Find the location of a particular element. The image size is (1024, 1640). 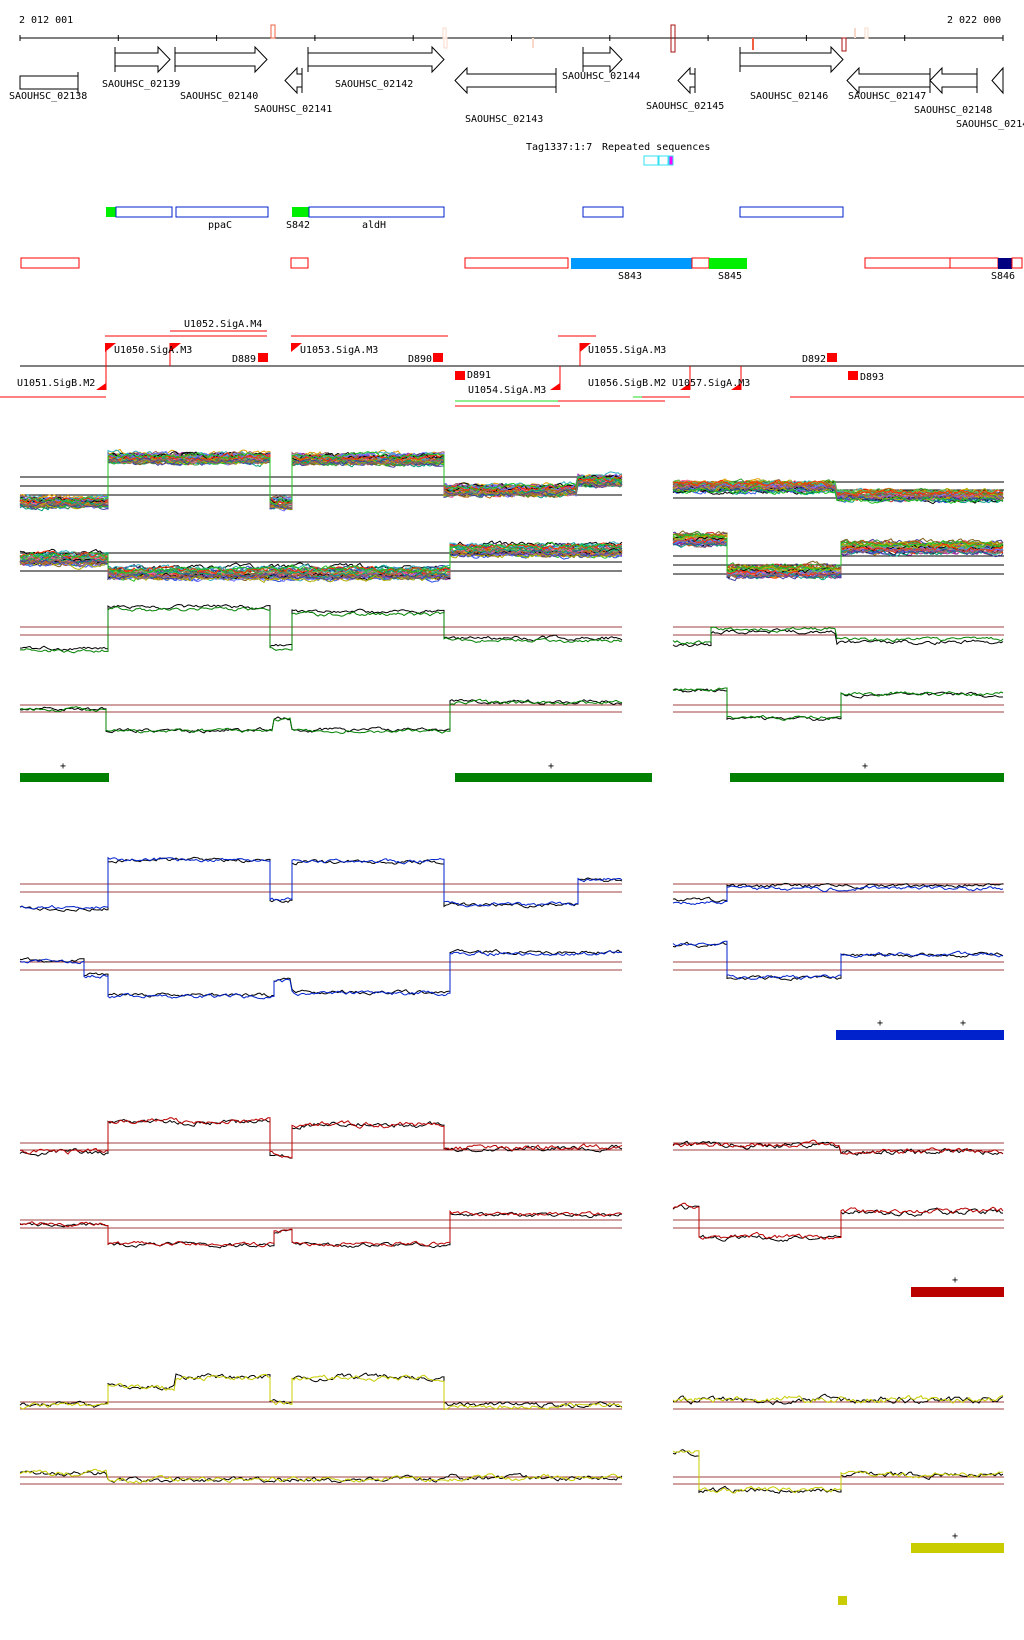

gene-label: SAOUHSC_02147 is located at coordinates (887, 96).